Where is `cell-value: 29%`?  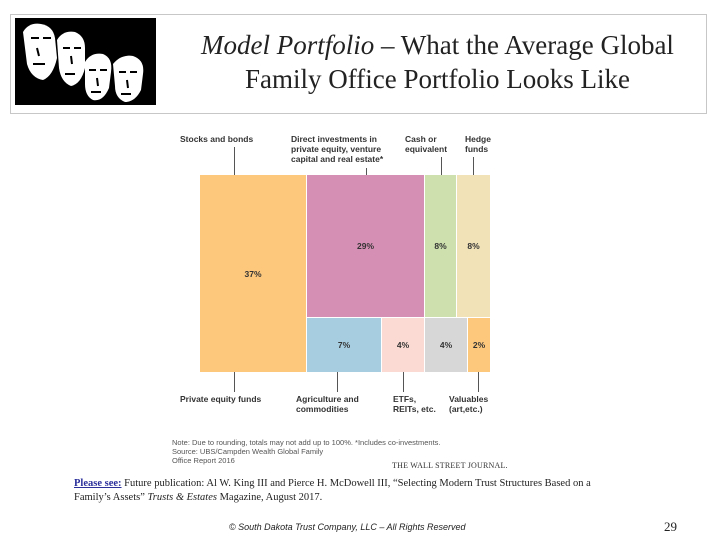 cell-value: 29% is located at coordinates (365, 246).